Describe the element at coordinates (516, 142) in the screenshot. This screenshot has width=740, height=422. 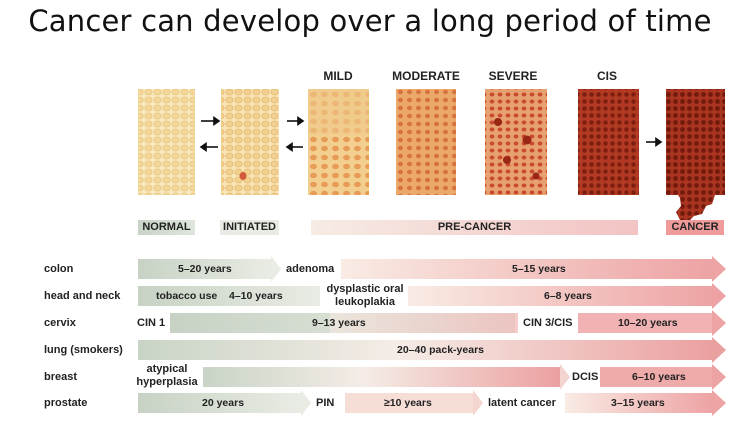
I see `tissue-severe` at that location.